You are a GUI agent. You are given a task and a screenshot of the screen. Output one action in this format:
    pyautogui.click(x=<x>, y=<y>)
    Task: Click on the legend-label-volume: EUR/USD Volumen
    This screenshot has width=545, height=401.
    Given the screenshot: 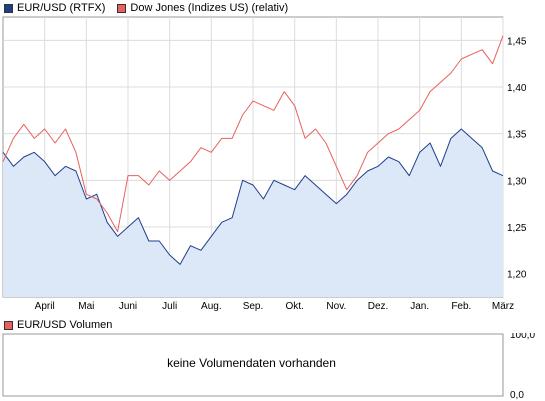 What is the action you would take?
    pyautogui.click(x=65, y=325)
    